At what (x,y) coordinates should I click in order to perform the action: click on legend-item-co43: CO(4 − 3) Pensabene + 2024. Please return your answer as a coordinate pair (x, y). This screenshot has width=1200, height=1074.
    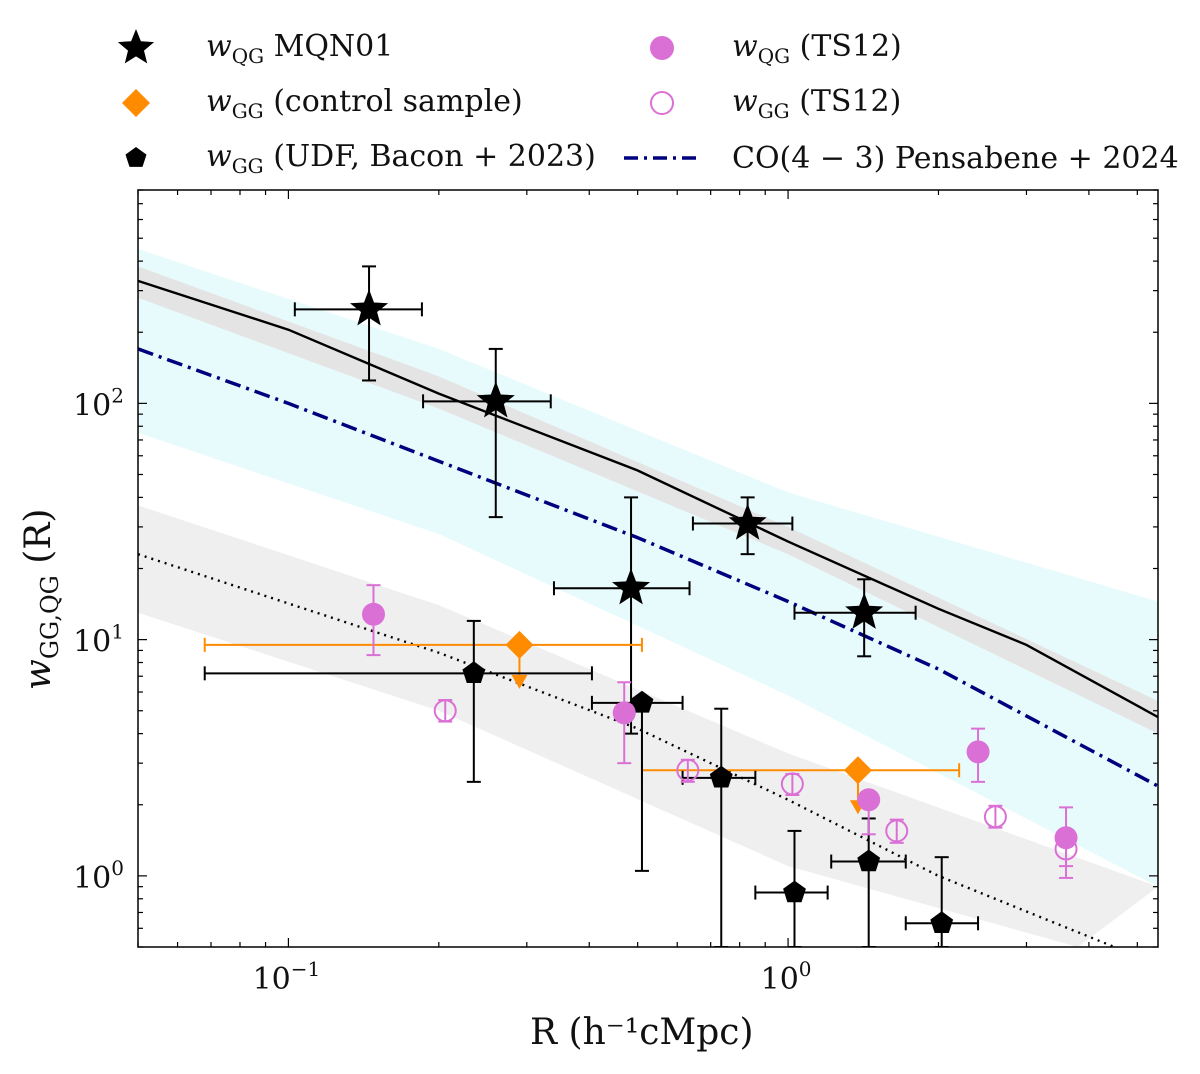
    Looking at the image, I should click on (900, 158).